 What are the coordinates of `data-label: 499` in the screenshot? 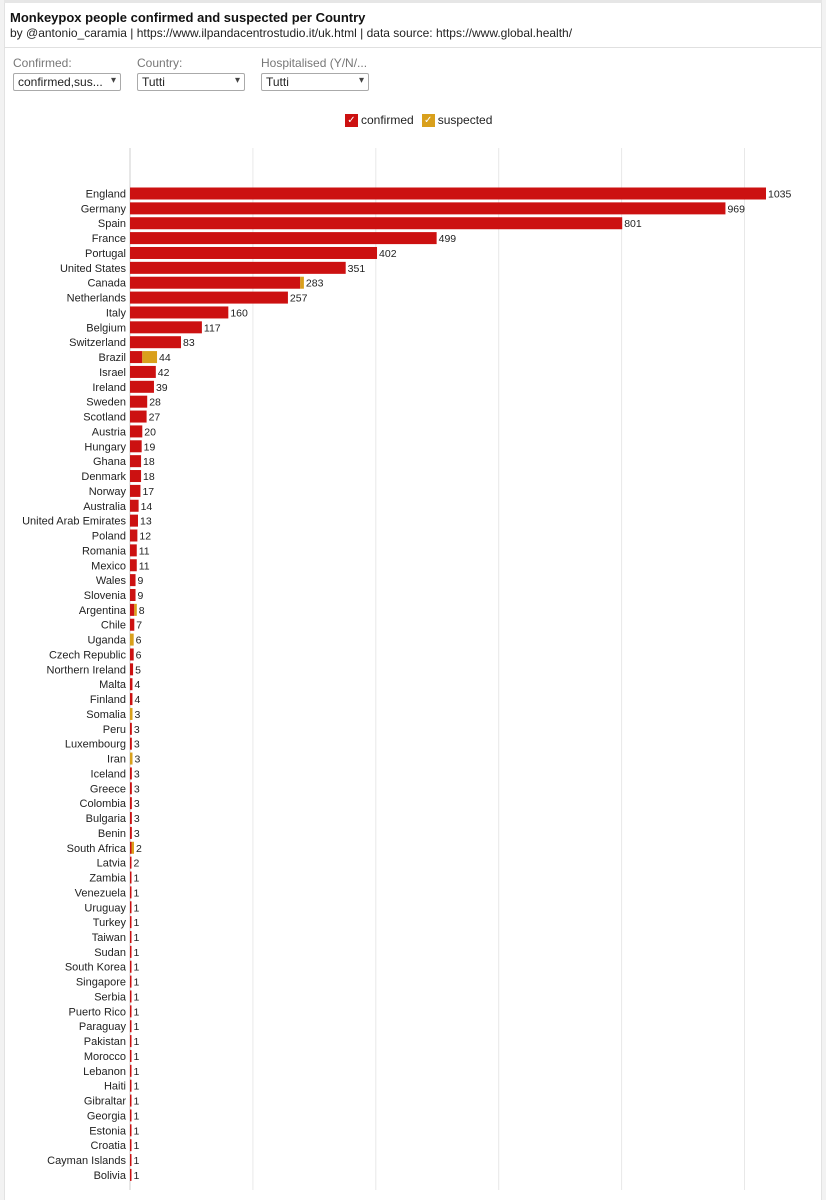 It's located at (448, 239).